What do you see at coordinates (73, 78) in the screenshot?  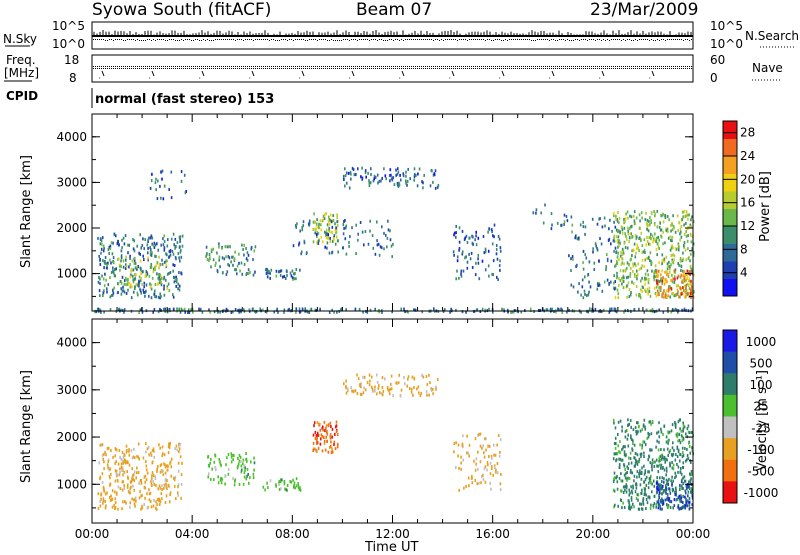 I see `freq-tick-bottom: 8` at bounding box center [73, 78].